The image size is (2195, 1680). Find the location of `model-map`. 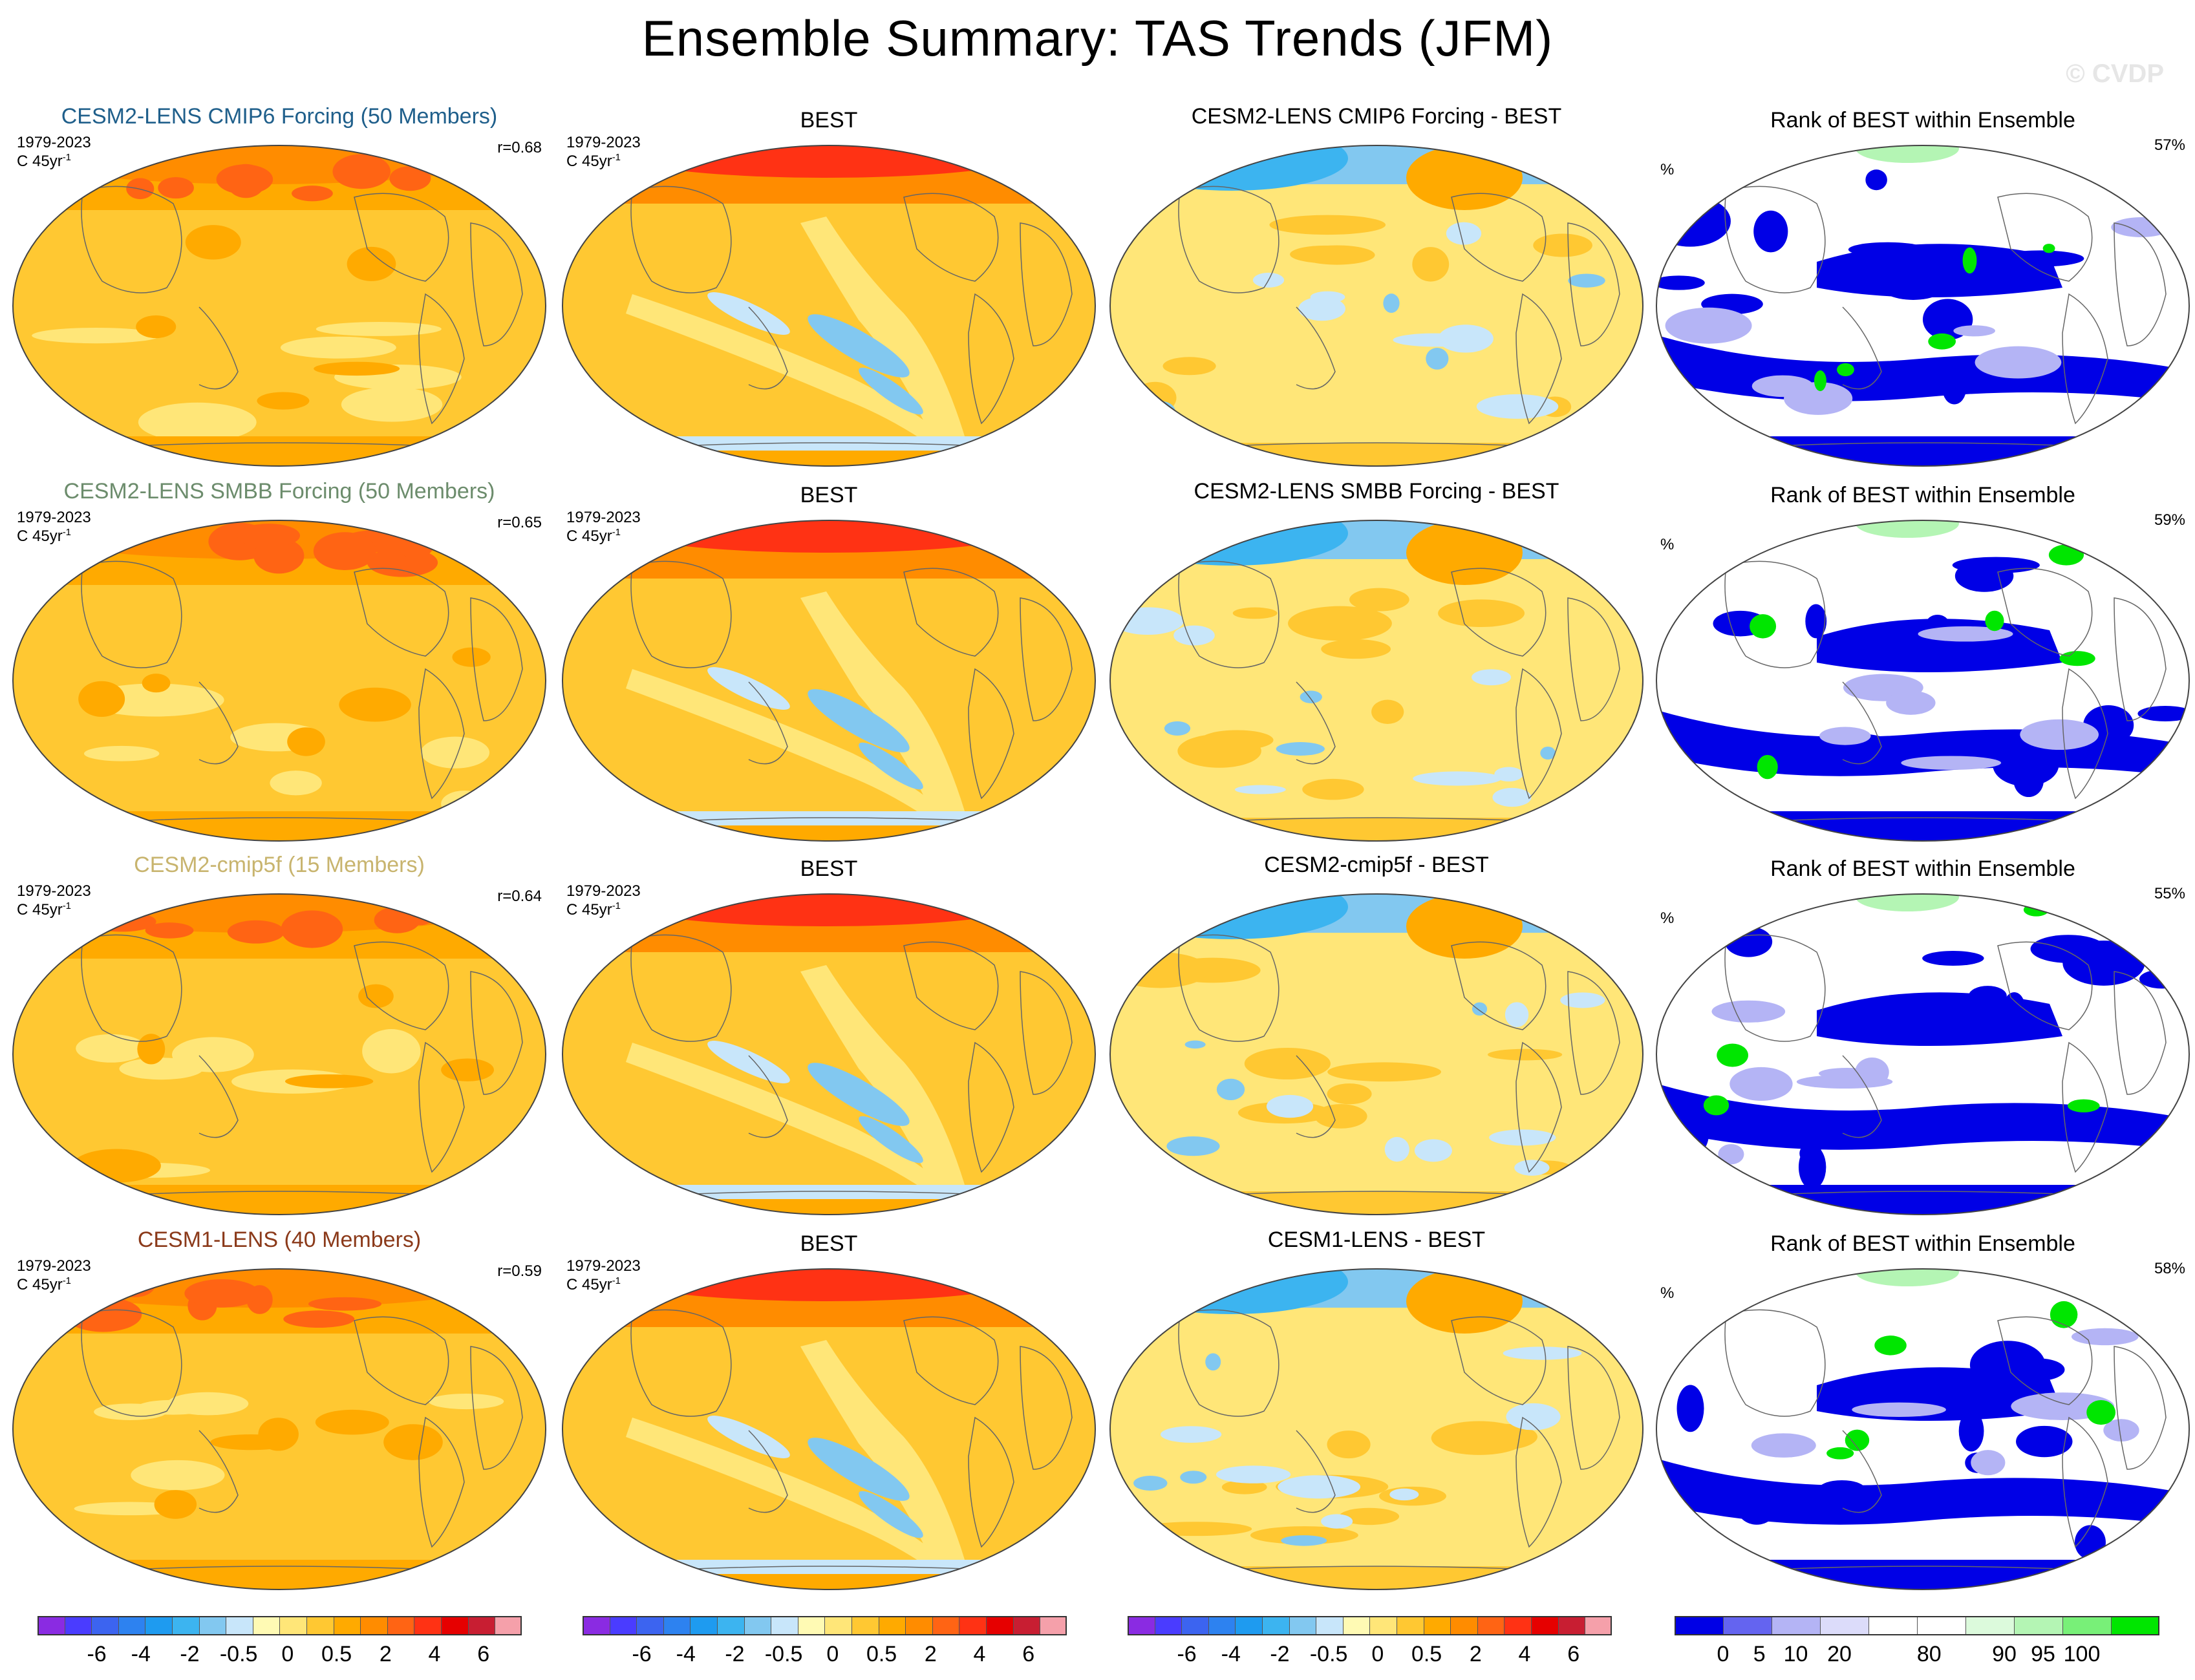

model-map is located at coordinates (279, 306).